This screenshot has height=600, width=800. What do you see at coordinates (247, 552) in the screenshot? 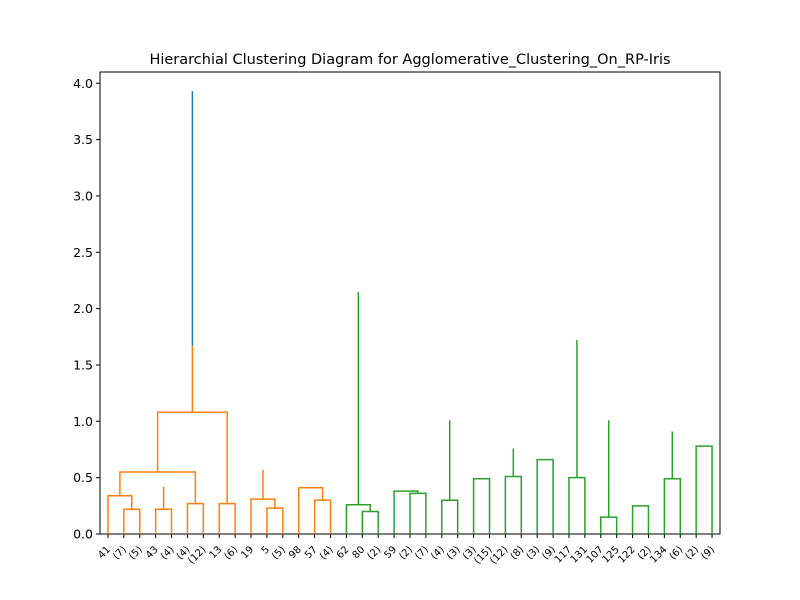
I see `leaf-label-9: 19` at bounding box center [247, 552].